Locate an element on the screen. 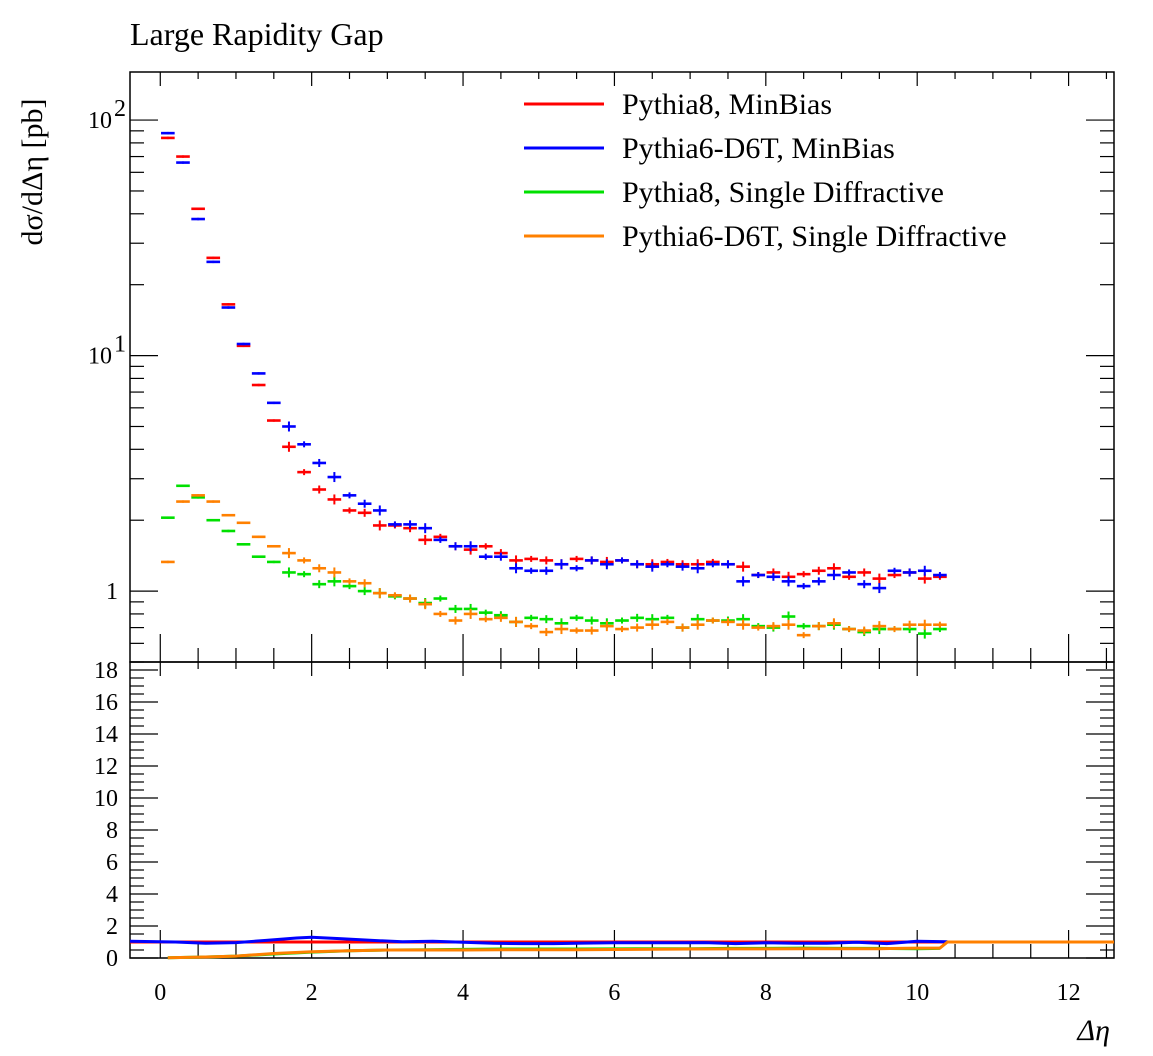 The height and width of the screenshot is (1056, 1153). ratio-y-tick-label: 0 is located at coordinates (112, 959).